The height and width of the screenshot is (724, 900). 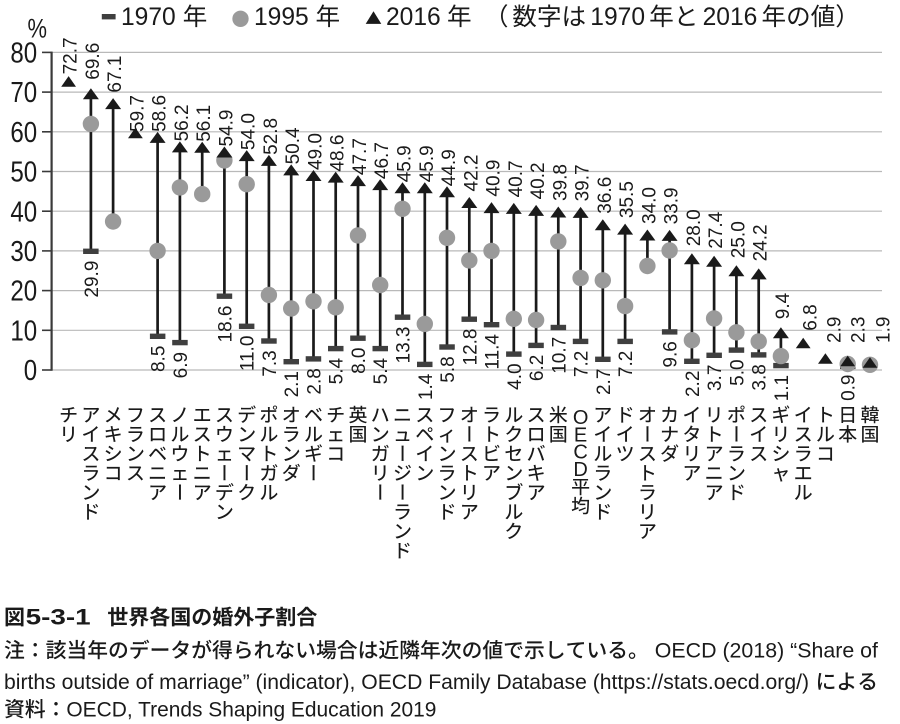 What do you see at coordinates (560, 182) in the screenshot?
I see `svg-text: 39.8` at bounding box center [560, 182].